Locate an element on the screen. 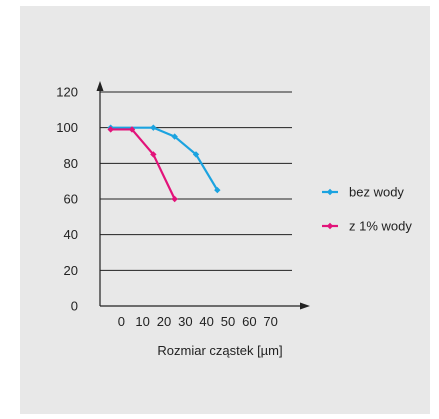 Image resolution: width=439 pixels, height=419 pixels. y-axis-arrow is located at coordinates (100, 86).